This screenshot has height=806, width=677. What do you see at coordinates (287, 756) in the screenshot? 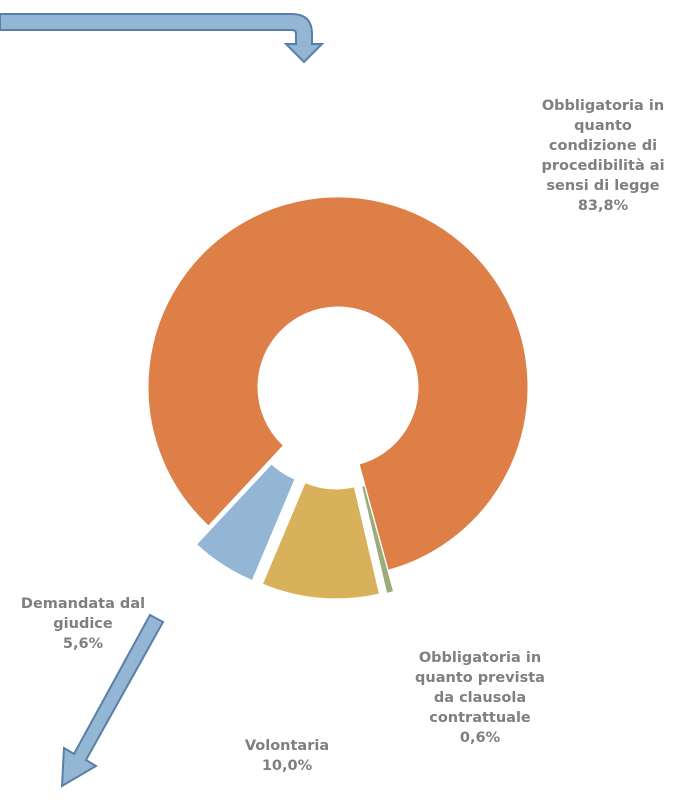
I see `slice-label: Volontaria 10,0%` at bounding box center [287, 756].